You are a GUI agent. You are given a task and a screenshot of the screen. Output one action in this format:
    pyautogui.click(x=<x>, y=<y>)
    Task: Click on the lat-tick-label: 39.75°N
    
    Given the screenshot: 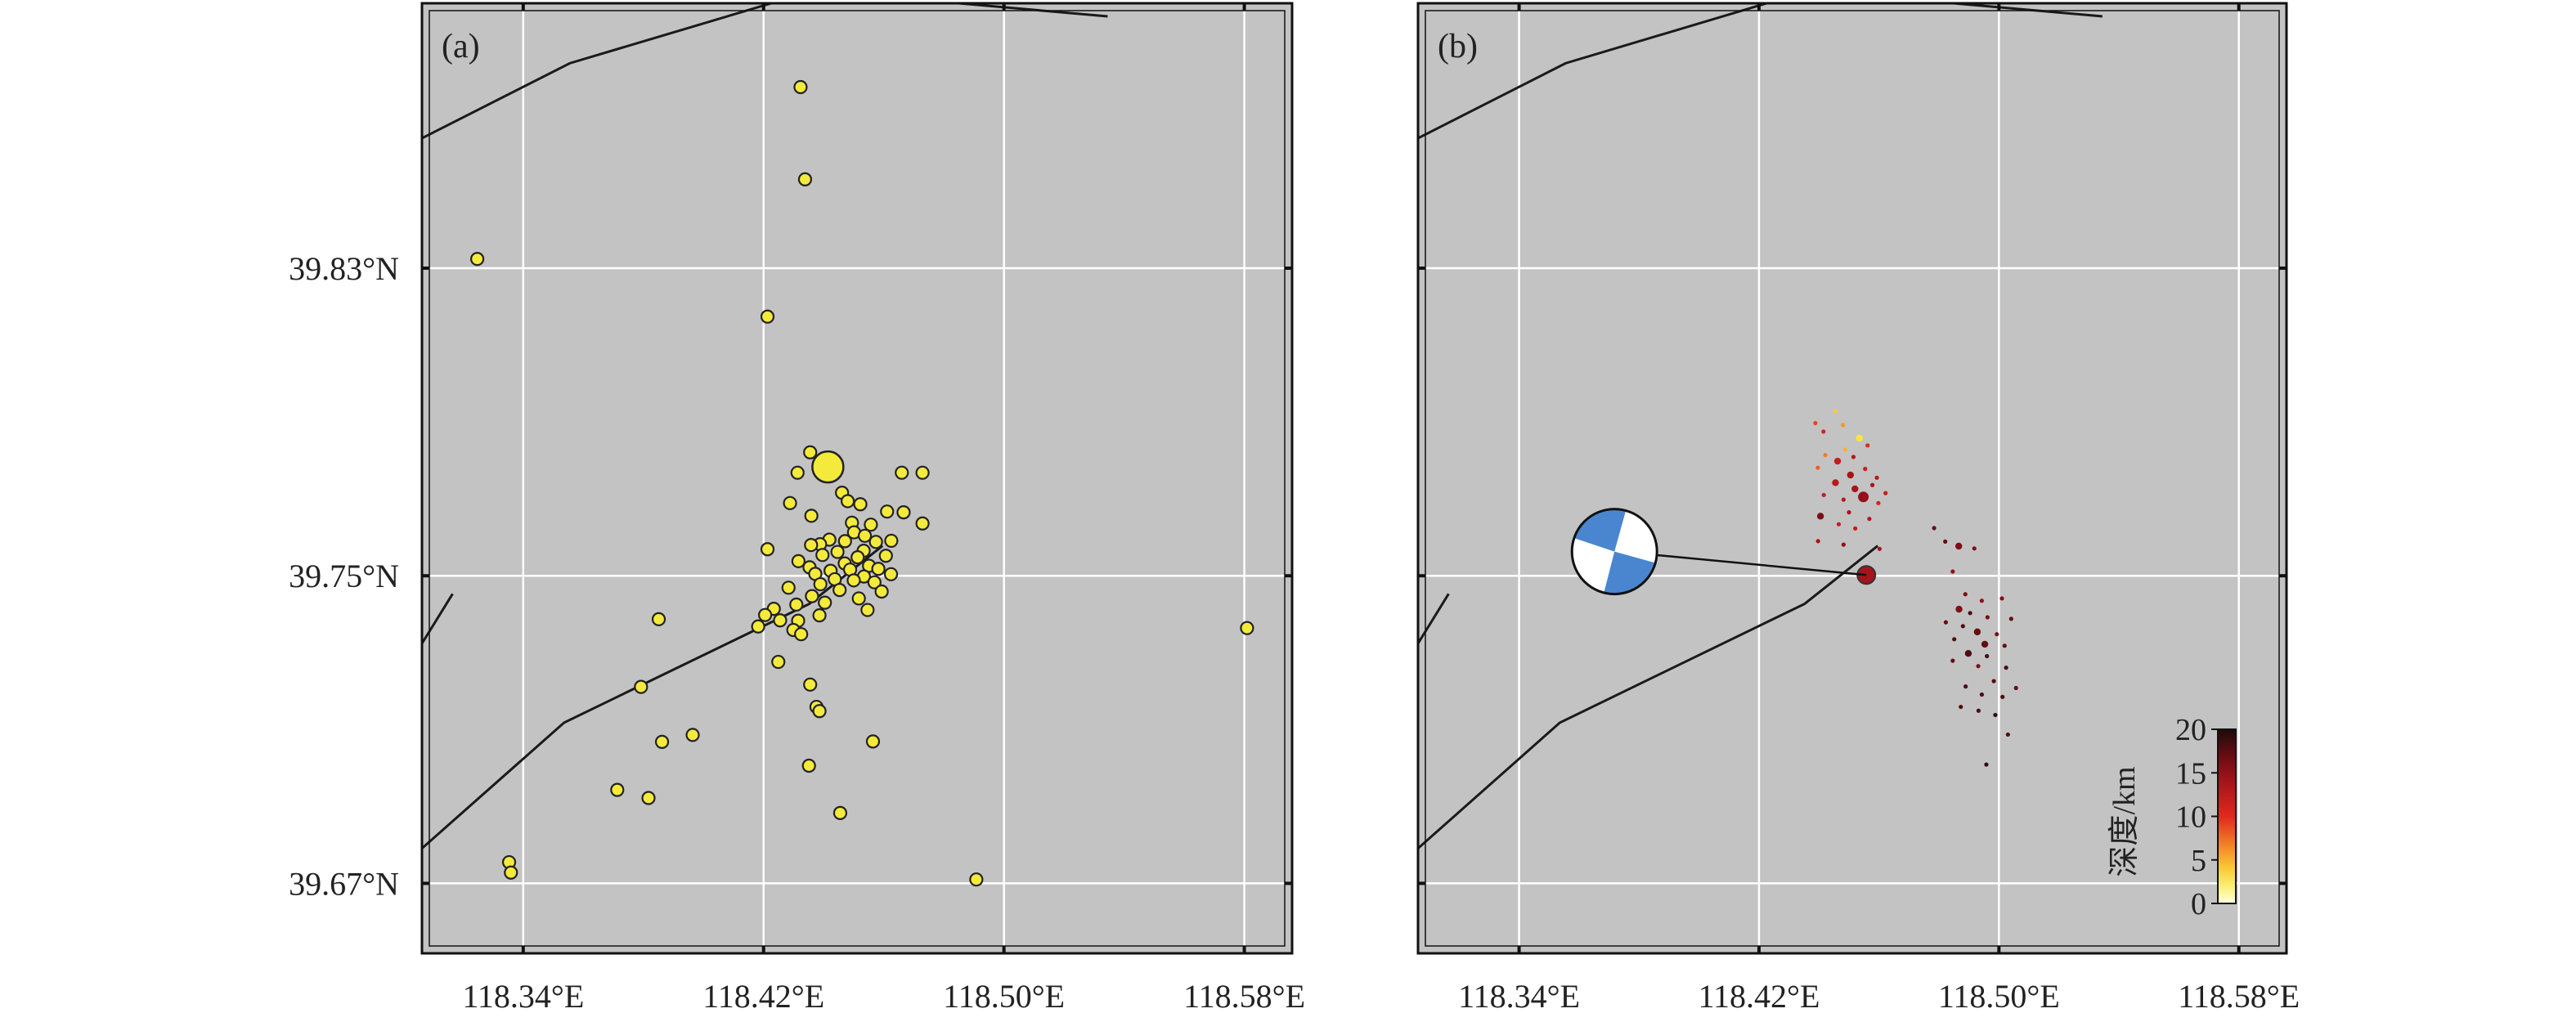 What is the action you would take?
    pyautogui.click(x=344, y=576)
    